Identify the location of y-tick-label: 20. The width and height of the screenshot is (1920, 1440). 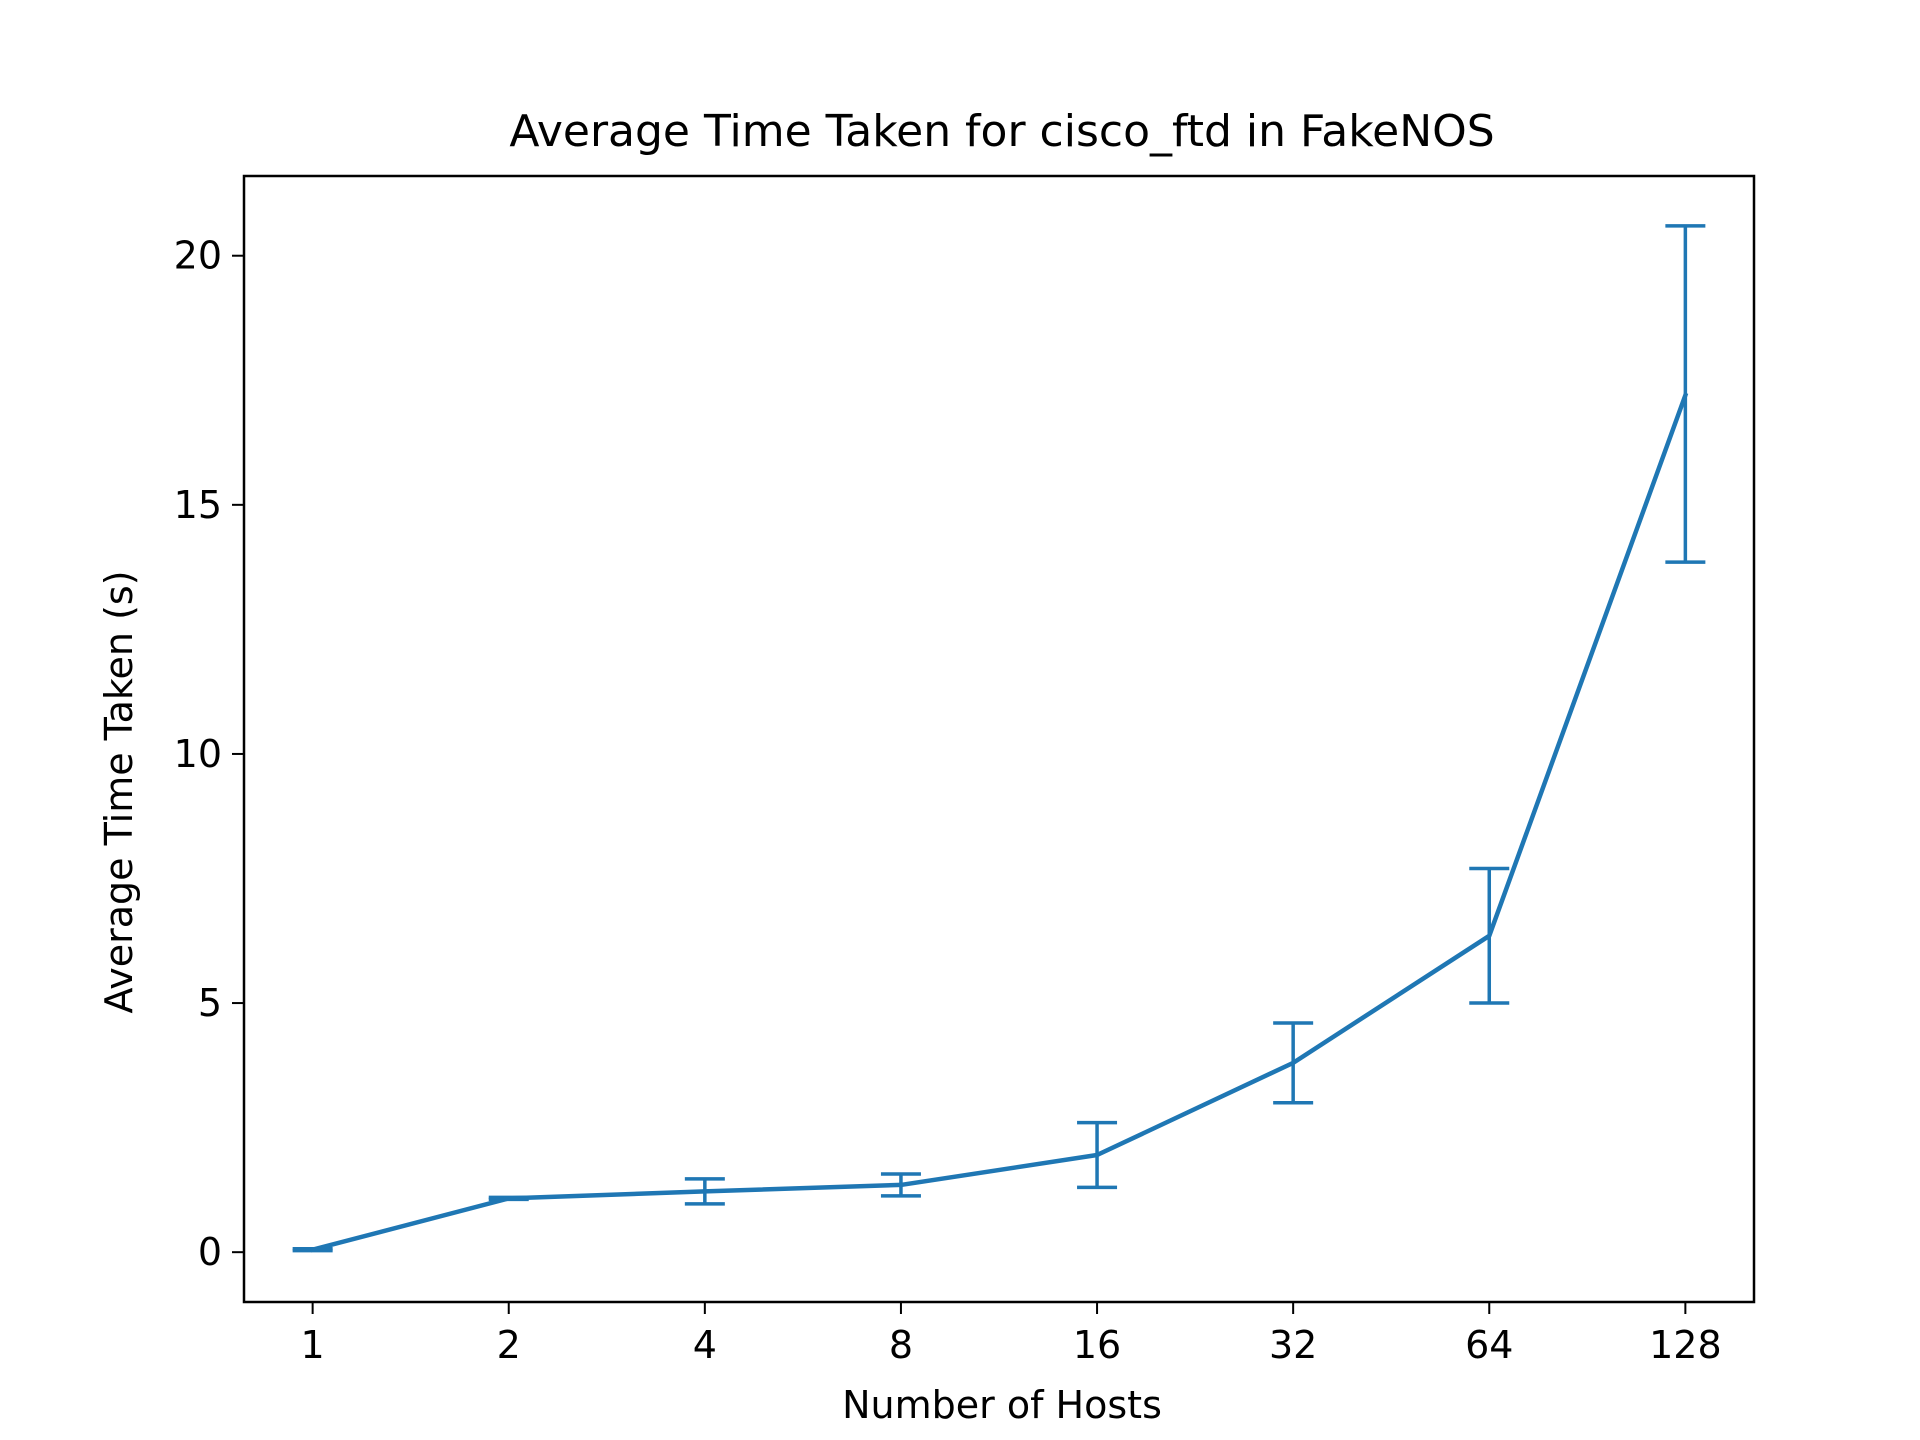
(198, 256).